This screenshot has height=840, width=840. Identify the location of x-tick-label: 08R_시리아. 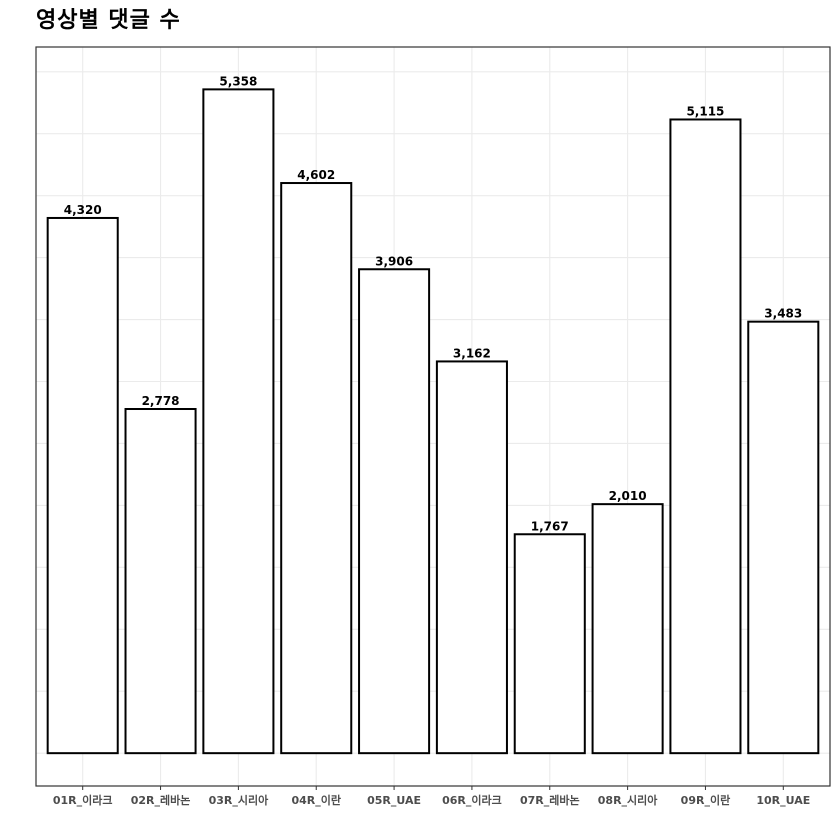
(628, 800).